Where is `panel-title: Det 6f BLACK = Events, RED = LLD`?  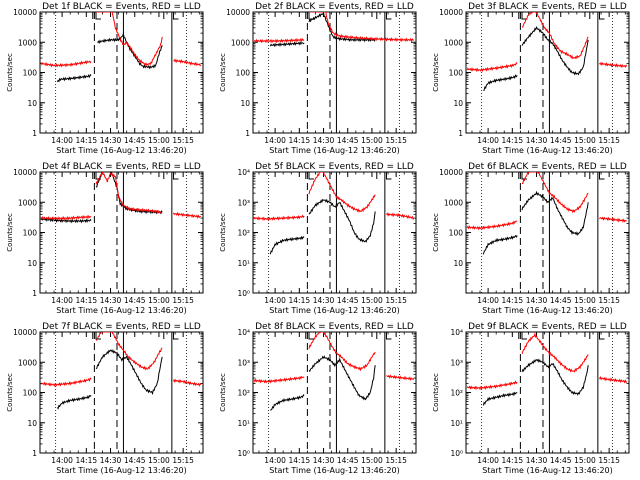 panel-title: Det 6f BLACK = Events, RED = LLD is located at coordinates (547, 167).